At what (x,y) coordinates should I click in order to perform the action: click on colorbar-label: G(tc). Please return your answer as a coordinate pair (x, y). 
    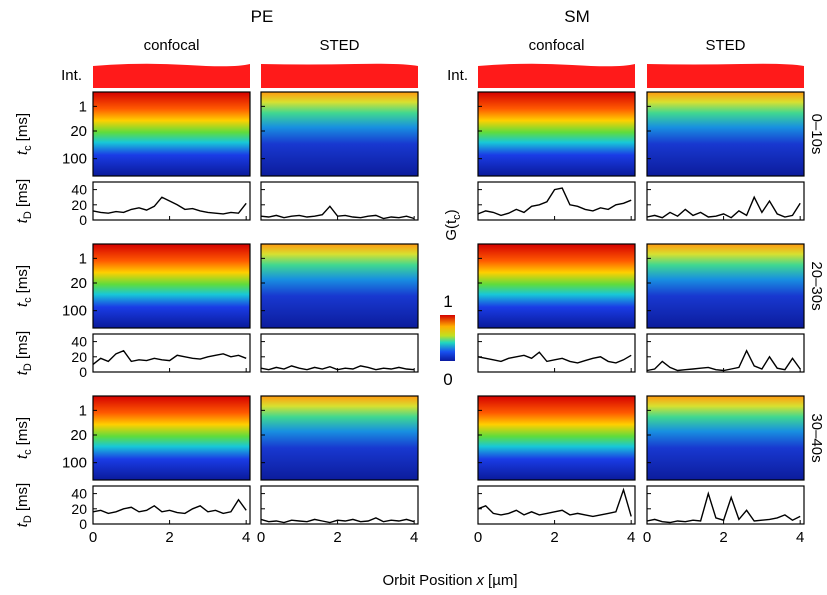
    Looking at the image, I should click on (453, 224).